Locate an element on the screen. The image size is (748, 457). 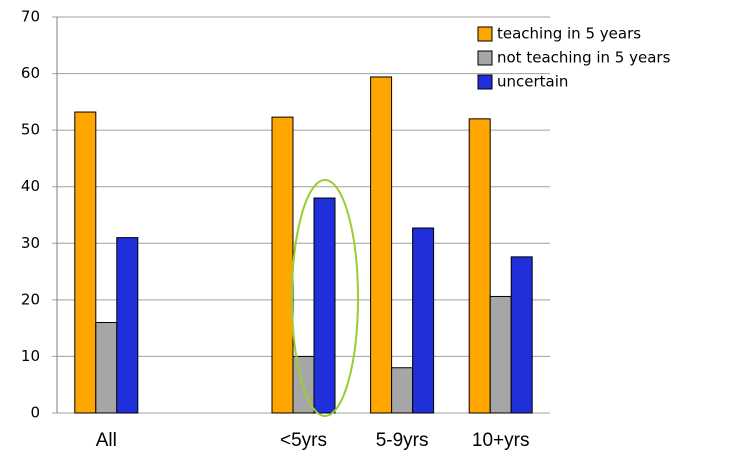
x-tick-label: All is located at coordinates (106, 440).